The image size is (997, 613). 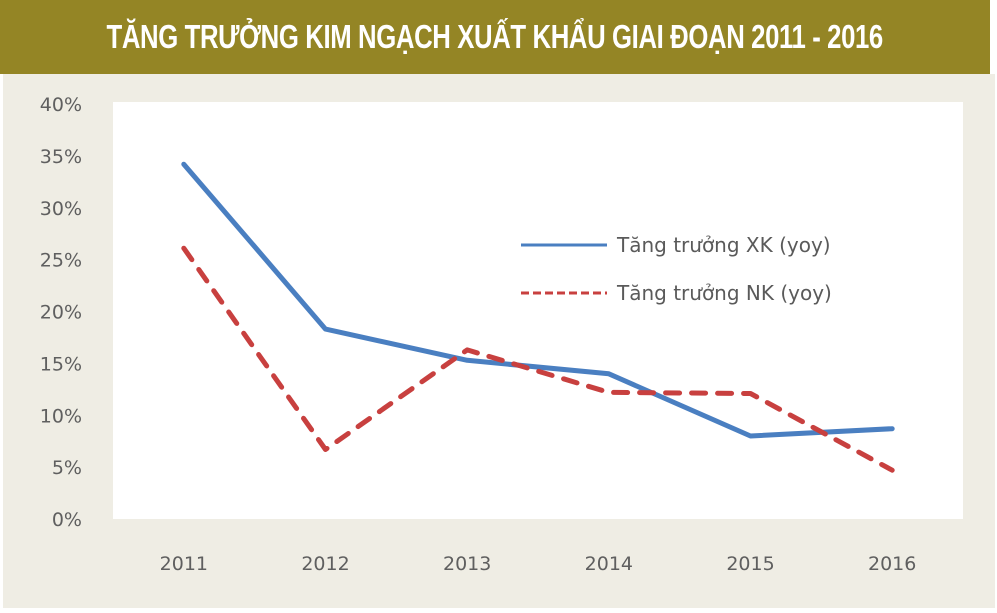 I want to click on y-tick-label: 15%, so click(x=61, y=364).